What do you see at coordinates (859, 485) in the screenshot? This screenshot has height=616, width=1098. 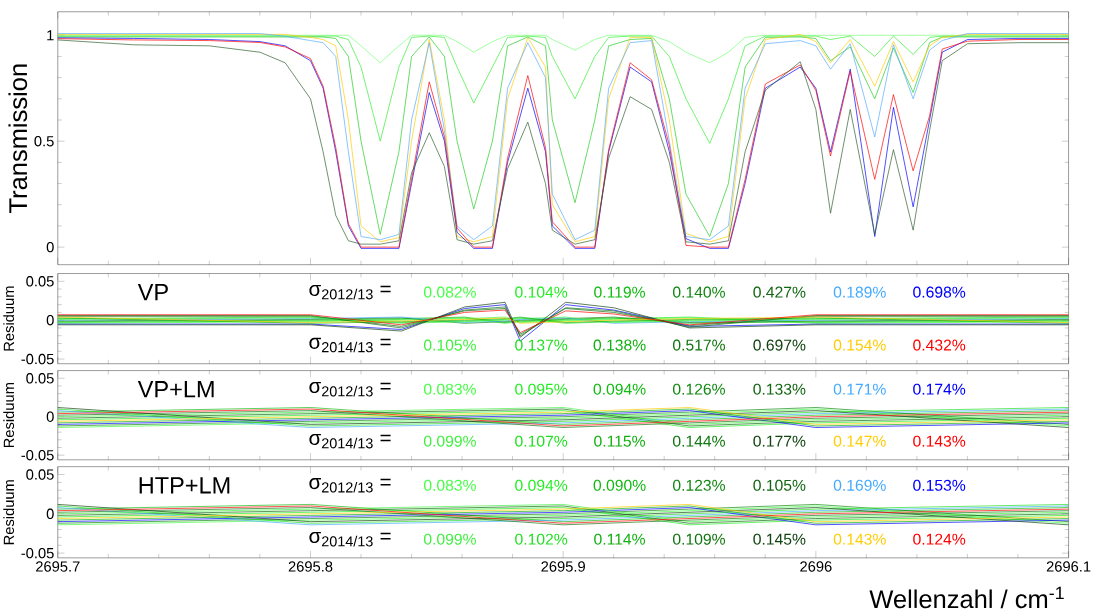 I see `series-label: 0.169%` at bounding box center [859, 485].